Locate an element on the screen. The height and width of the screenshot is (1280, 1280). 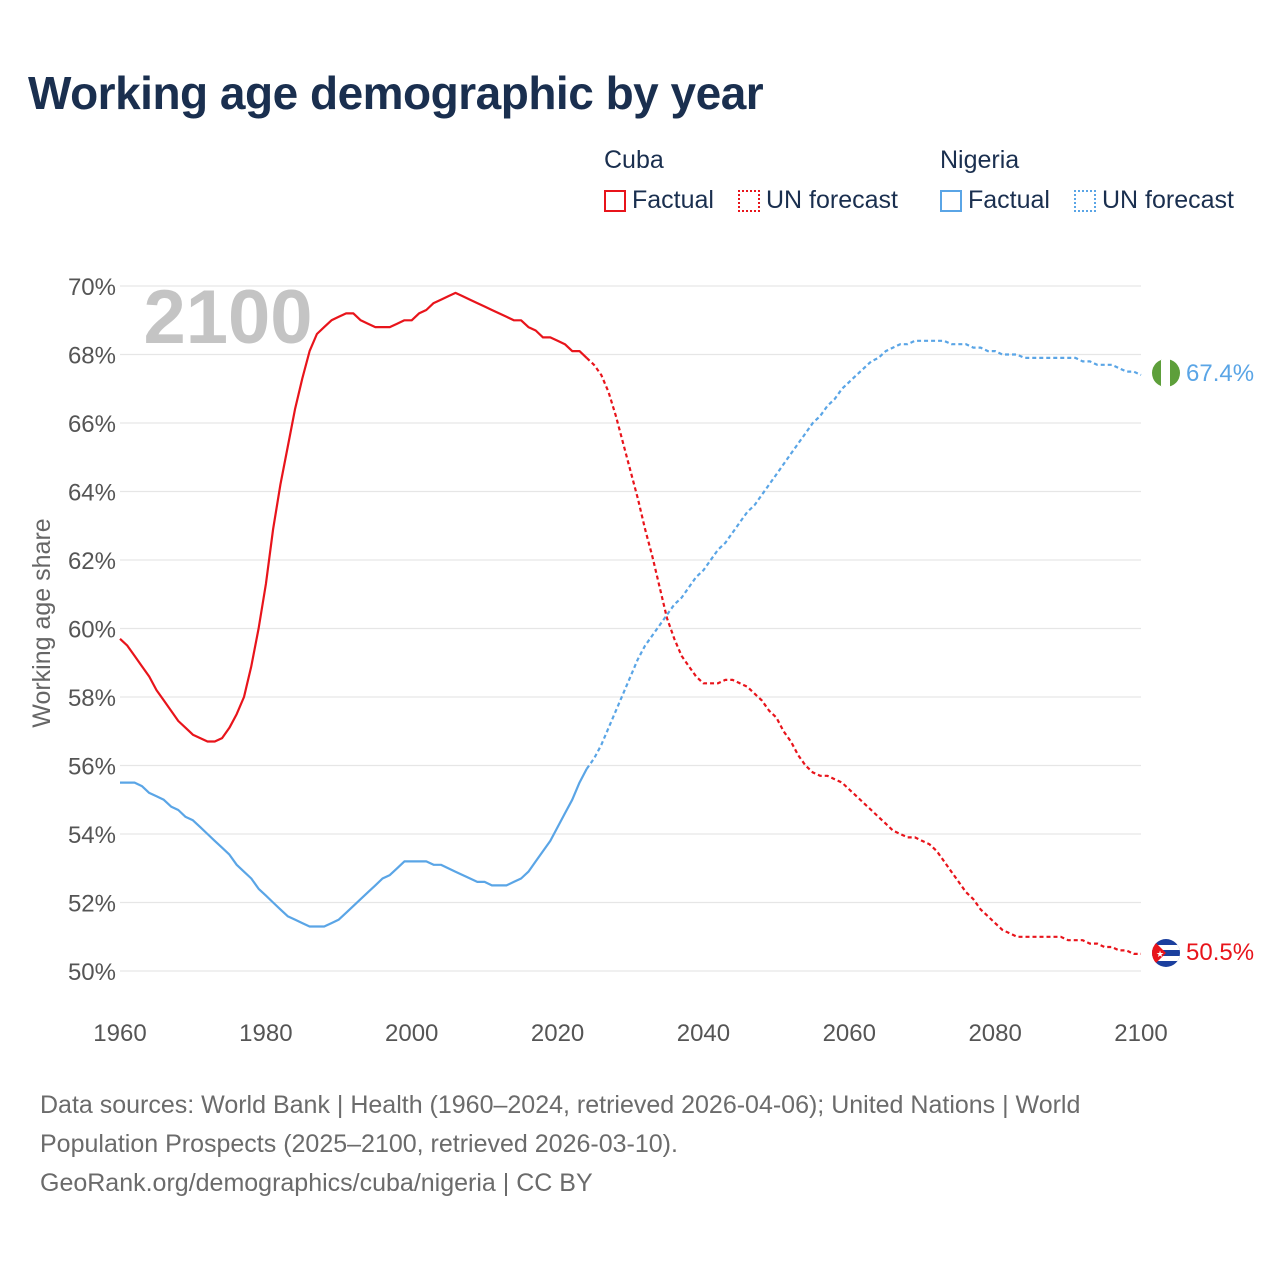
legend-item-cuba-forecast: UN forecast is located at coordinates (818, 200).